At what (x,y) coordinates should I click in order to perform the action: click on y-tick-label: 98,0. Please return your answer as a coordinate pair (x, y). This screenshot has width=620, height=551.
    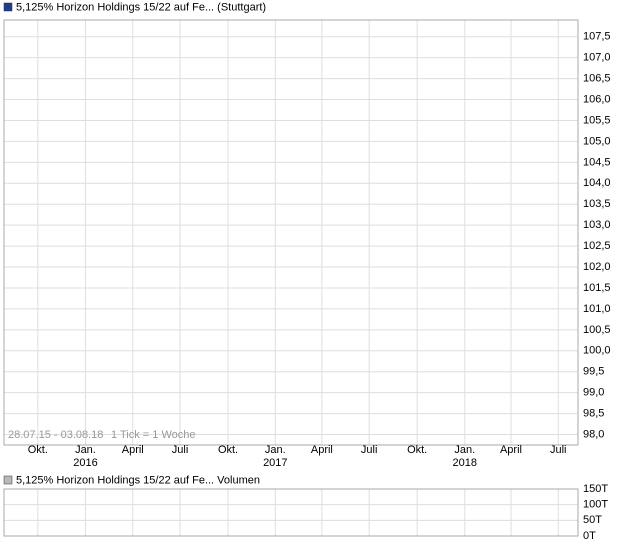
    Looking at the image, I should click on (593, 434).